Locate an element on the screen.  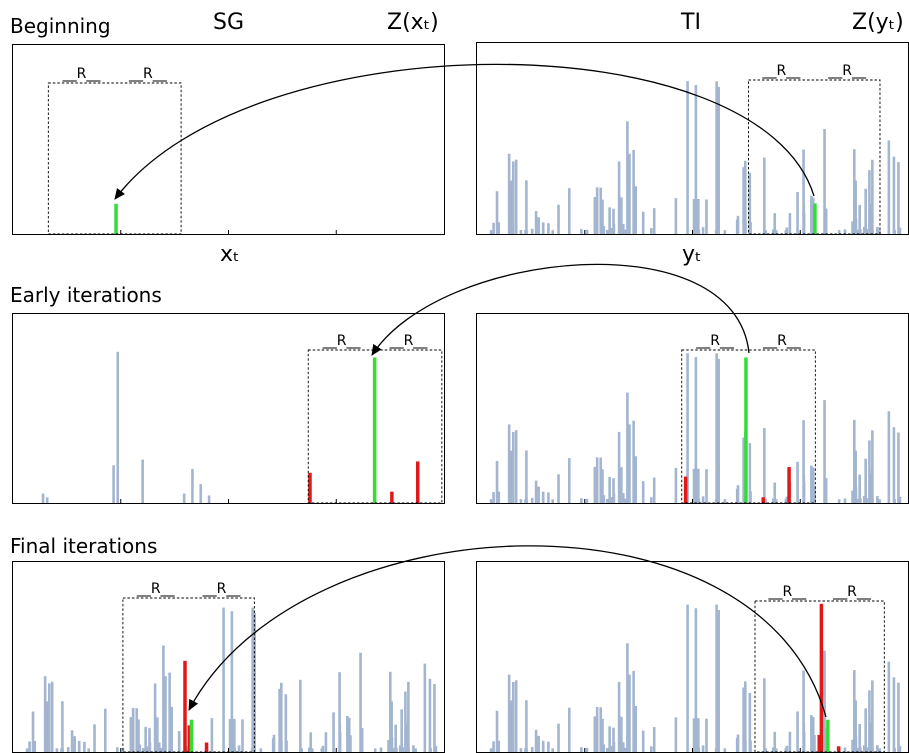
panel-ti-early is located at coordinates (692, 408).